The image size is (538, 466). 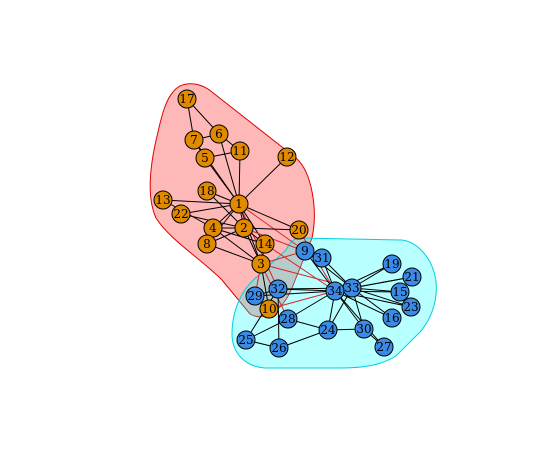 I want to click on node-label-17: 17, so click(x=186, y=99).